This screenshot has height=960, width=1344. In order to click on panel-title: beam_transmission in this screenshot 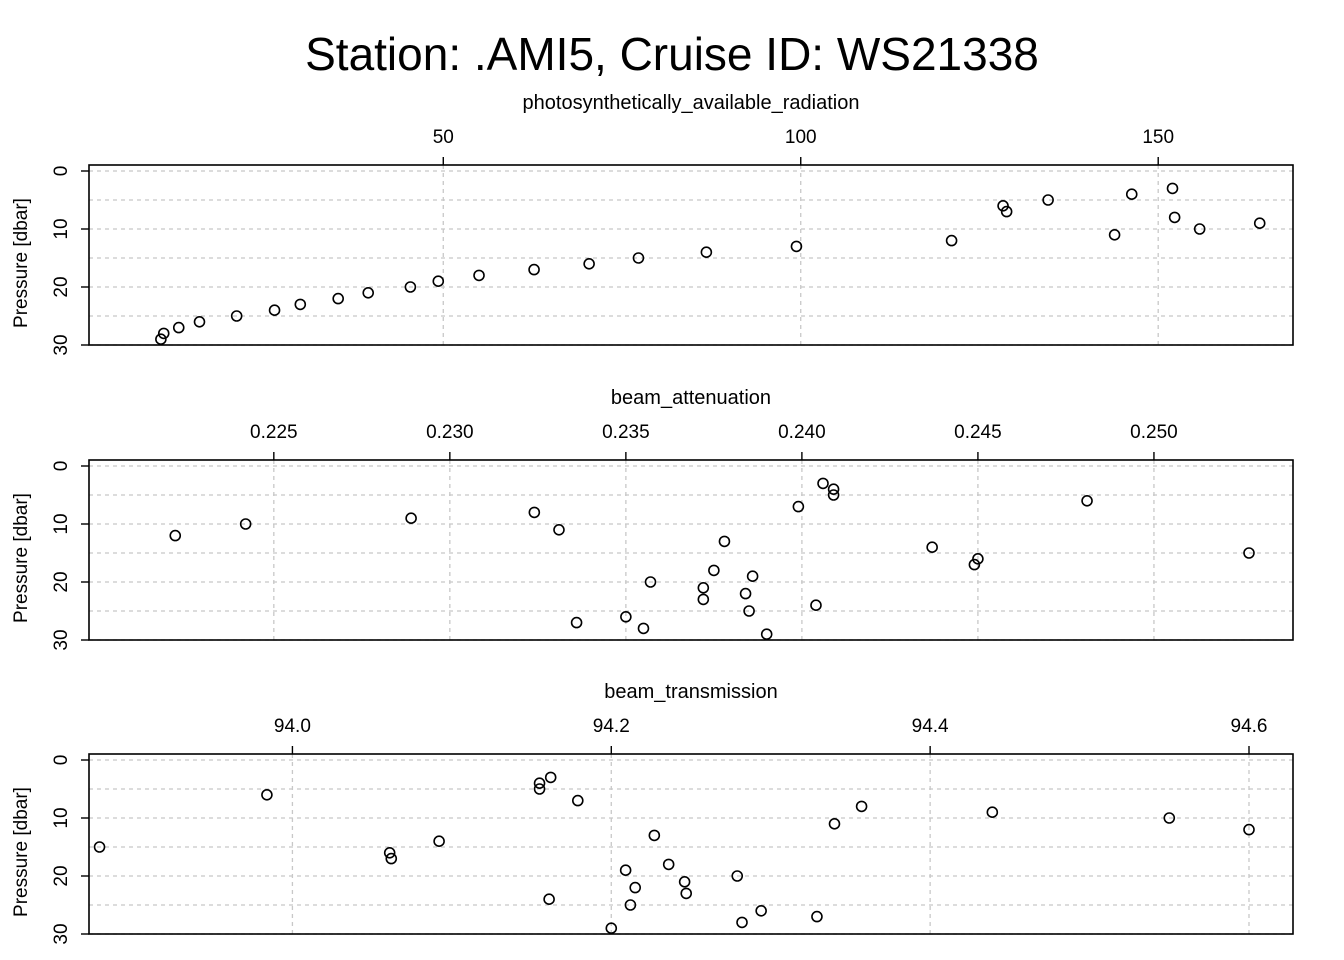, I will do `click(690, 692)`.